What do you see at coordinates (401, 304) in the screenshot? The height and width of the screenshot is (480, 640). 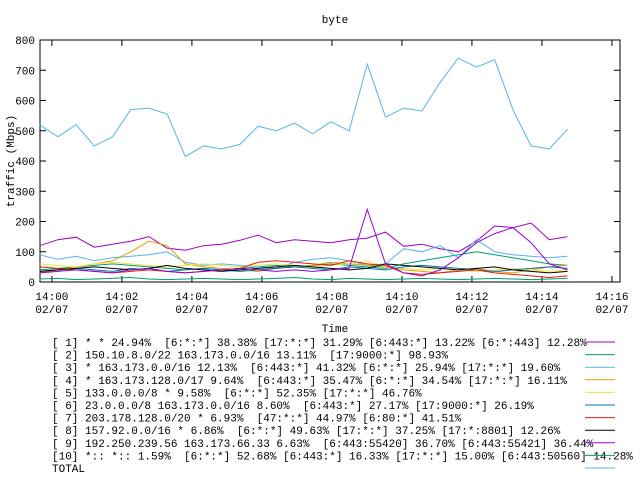 I see `x-tick-label: 14:10 02/07` at bounding box center [401, 304].